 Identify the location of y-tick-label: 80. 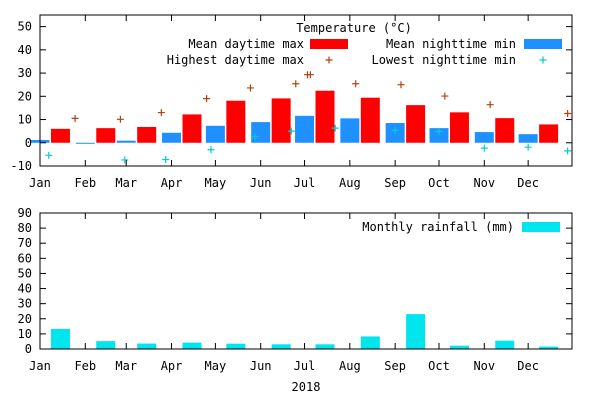
(25, 228).